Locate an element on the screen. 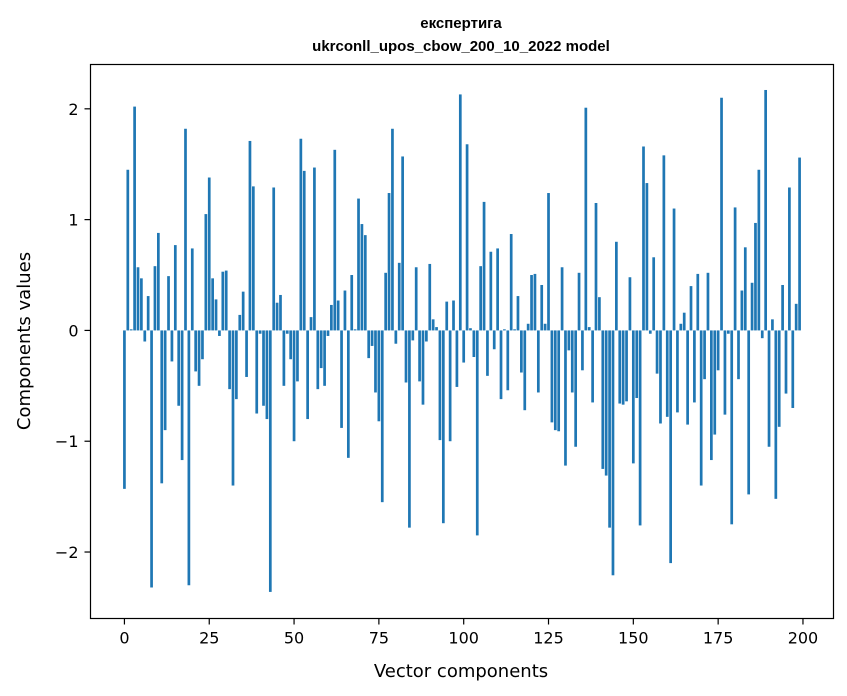 Image resolution: width=847 pixels, height=696 pixels. x-tick-label: 100 is located at coordinates (463, 638).